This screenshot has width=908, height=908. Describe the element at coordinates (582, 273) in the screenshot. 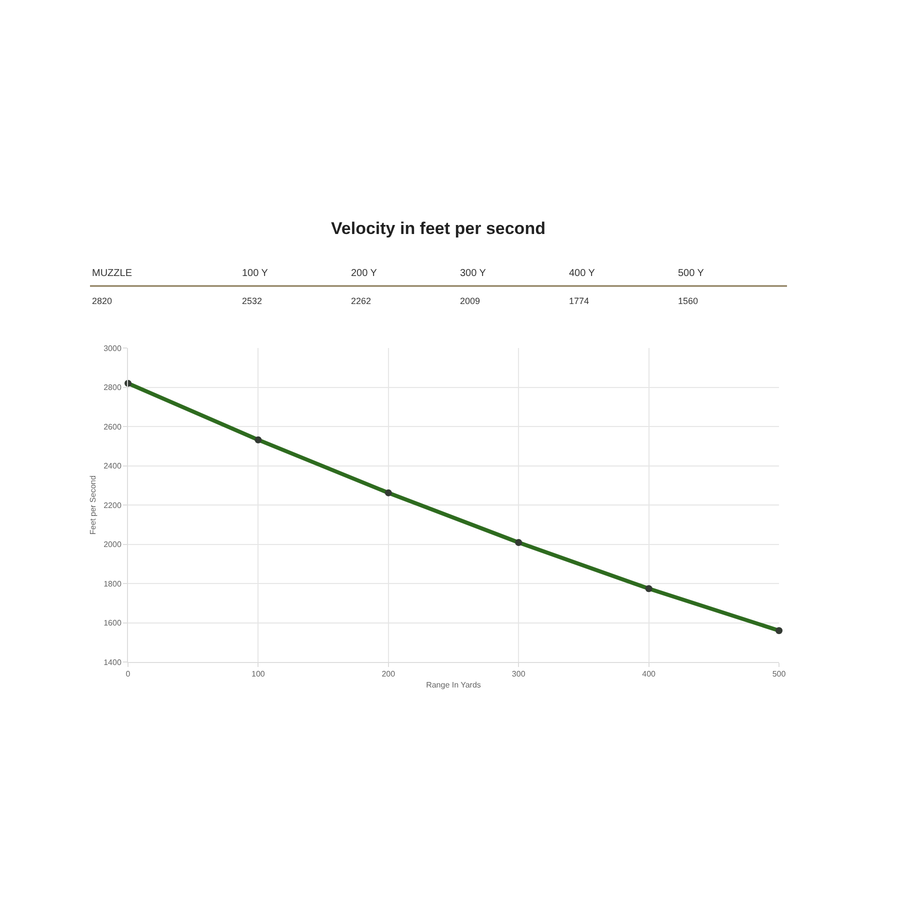

I see `text: 400 Y` at that location.